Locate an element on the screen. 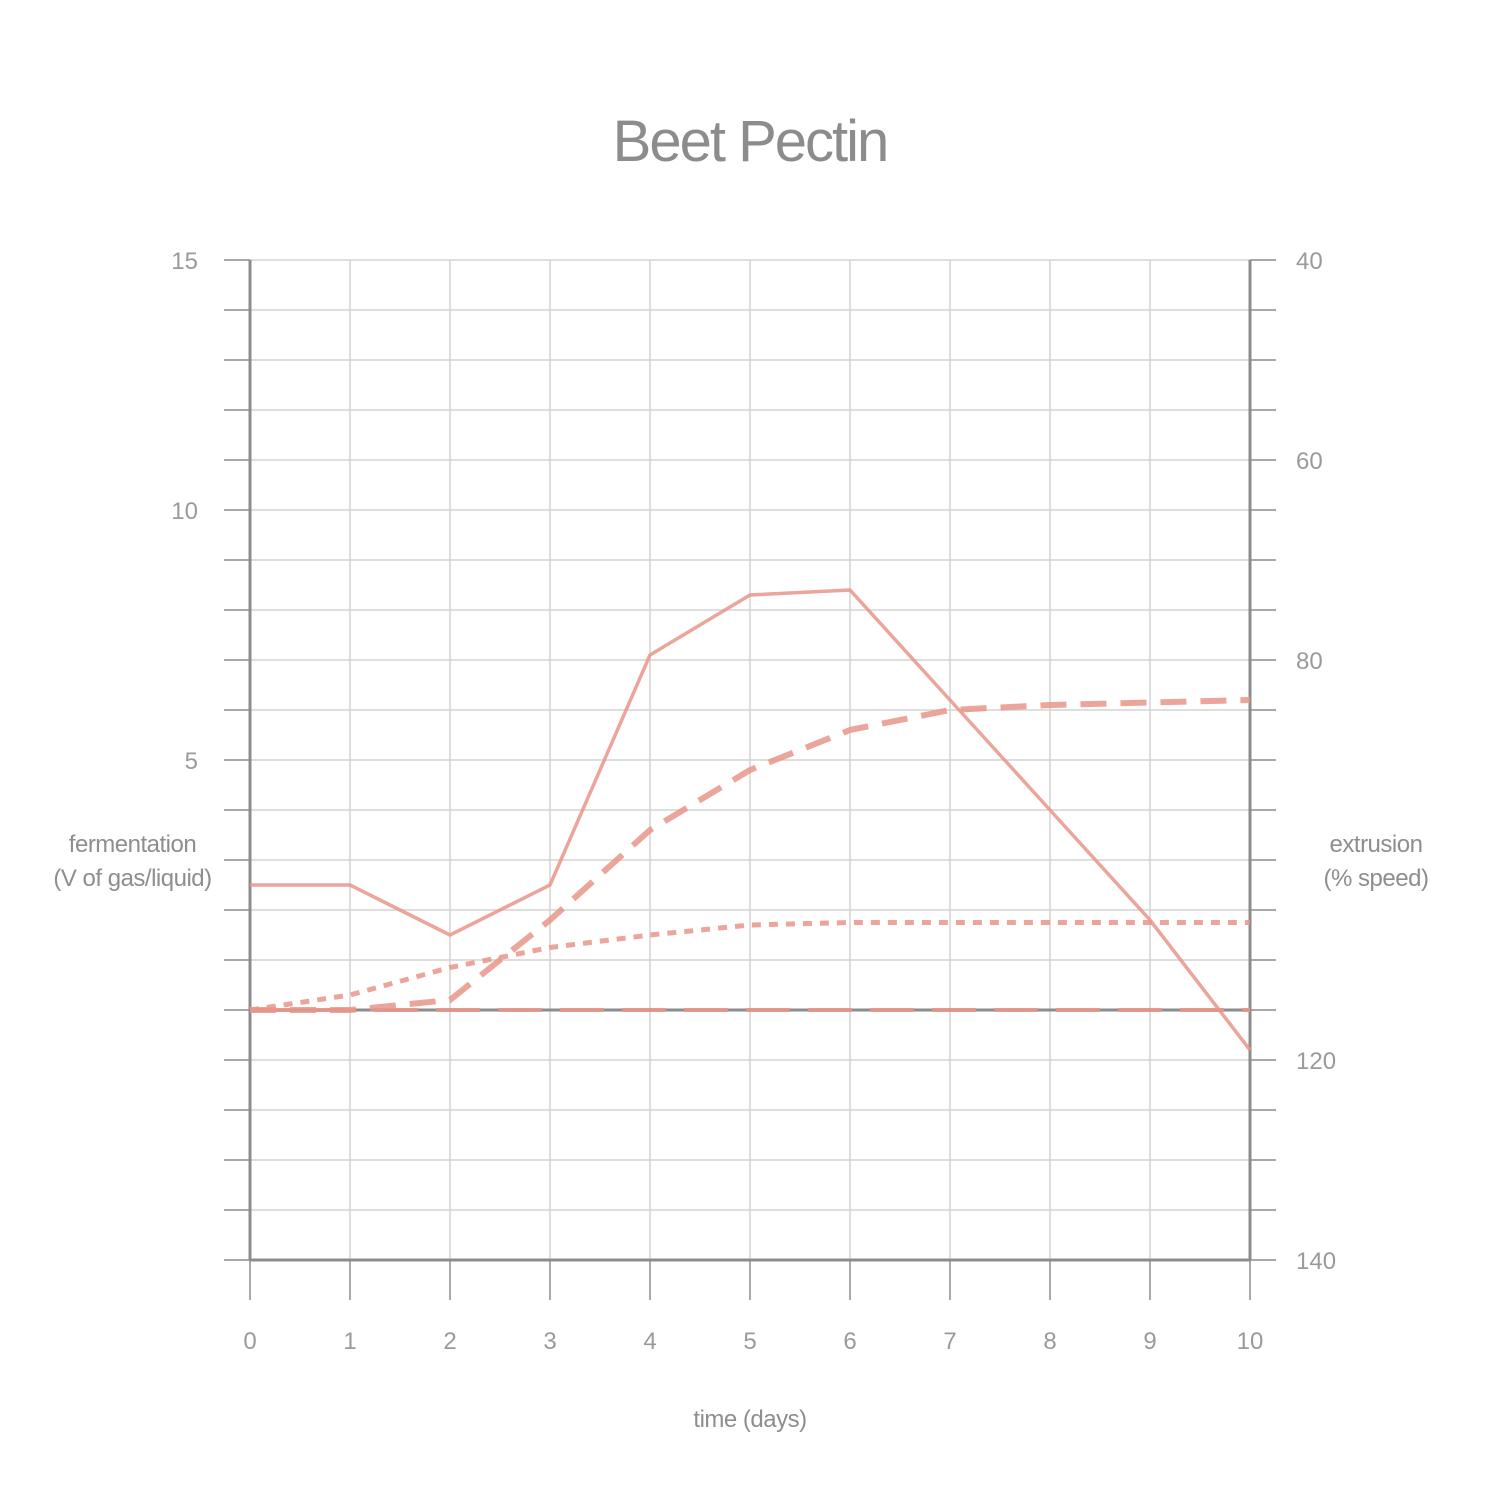 Image resolution: width=1500 pixels, height=1500 pixels. x-axis-title: time (days) is located at coordinates (750, 1419).